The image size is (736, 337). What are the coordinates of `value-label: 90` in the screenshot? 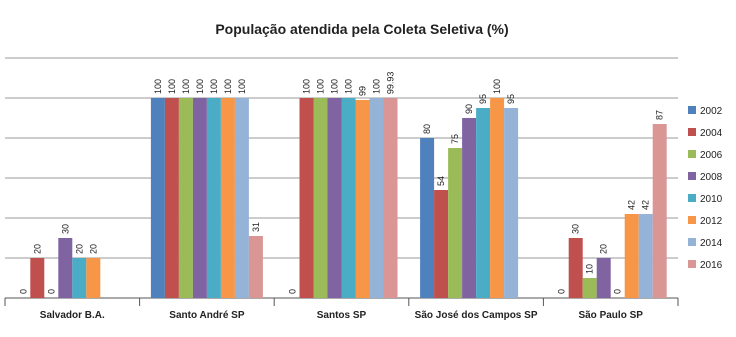 It's located at (469, 109).